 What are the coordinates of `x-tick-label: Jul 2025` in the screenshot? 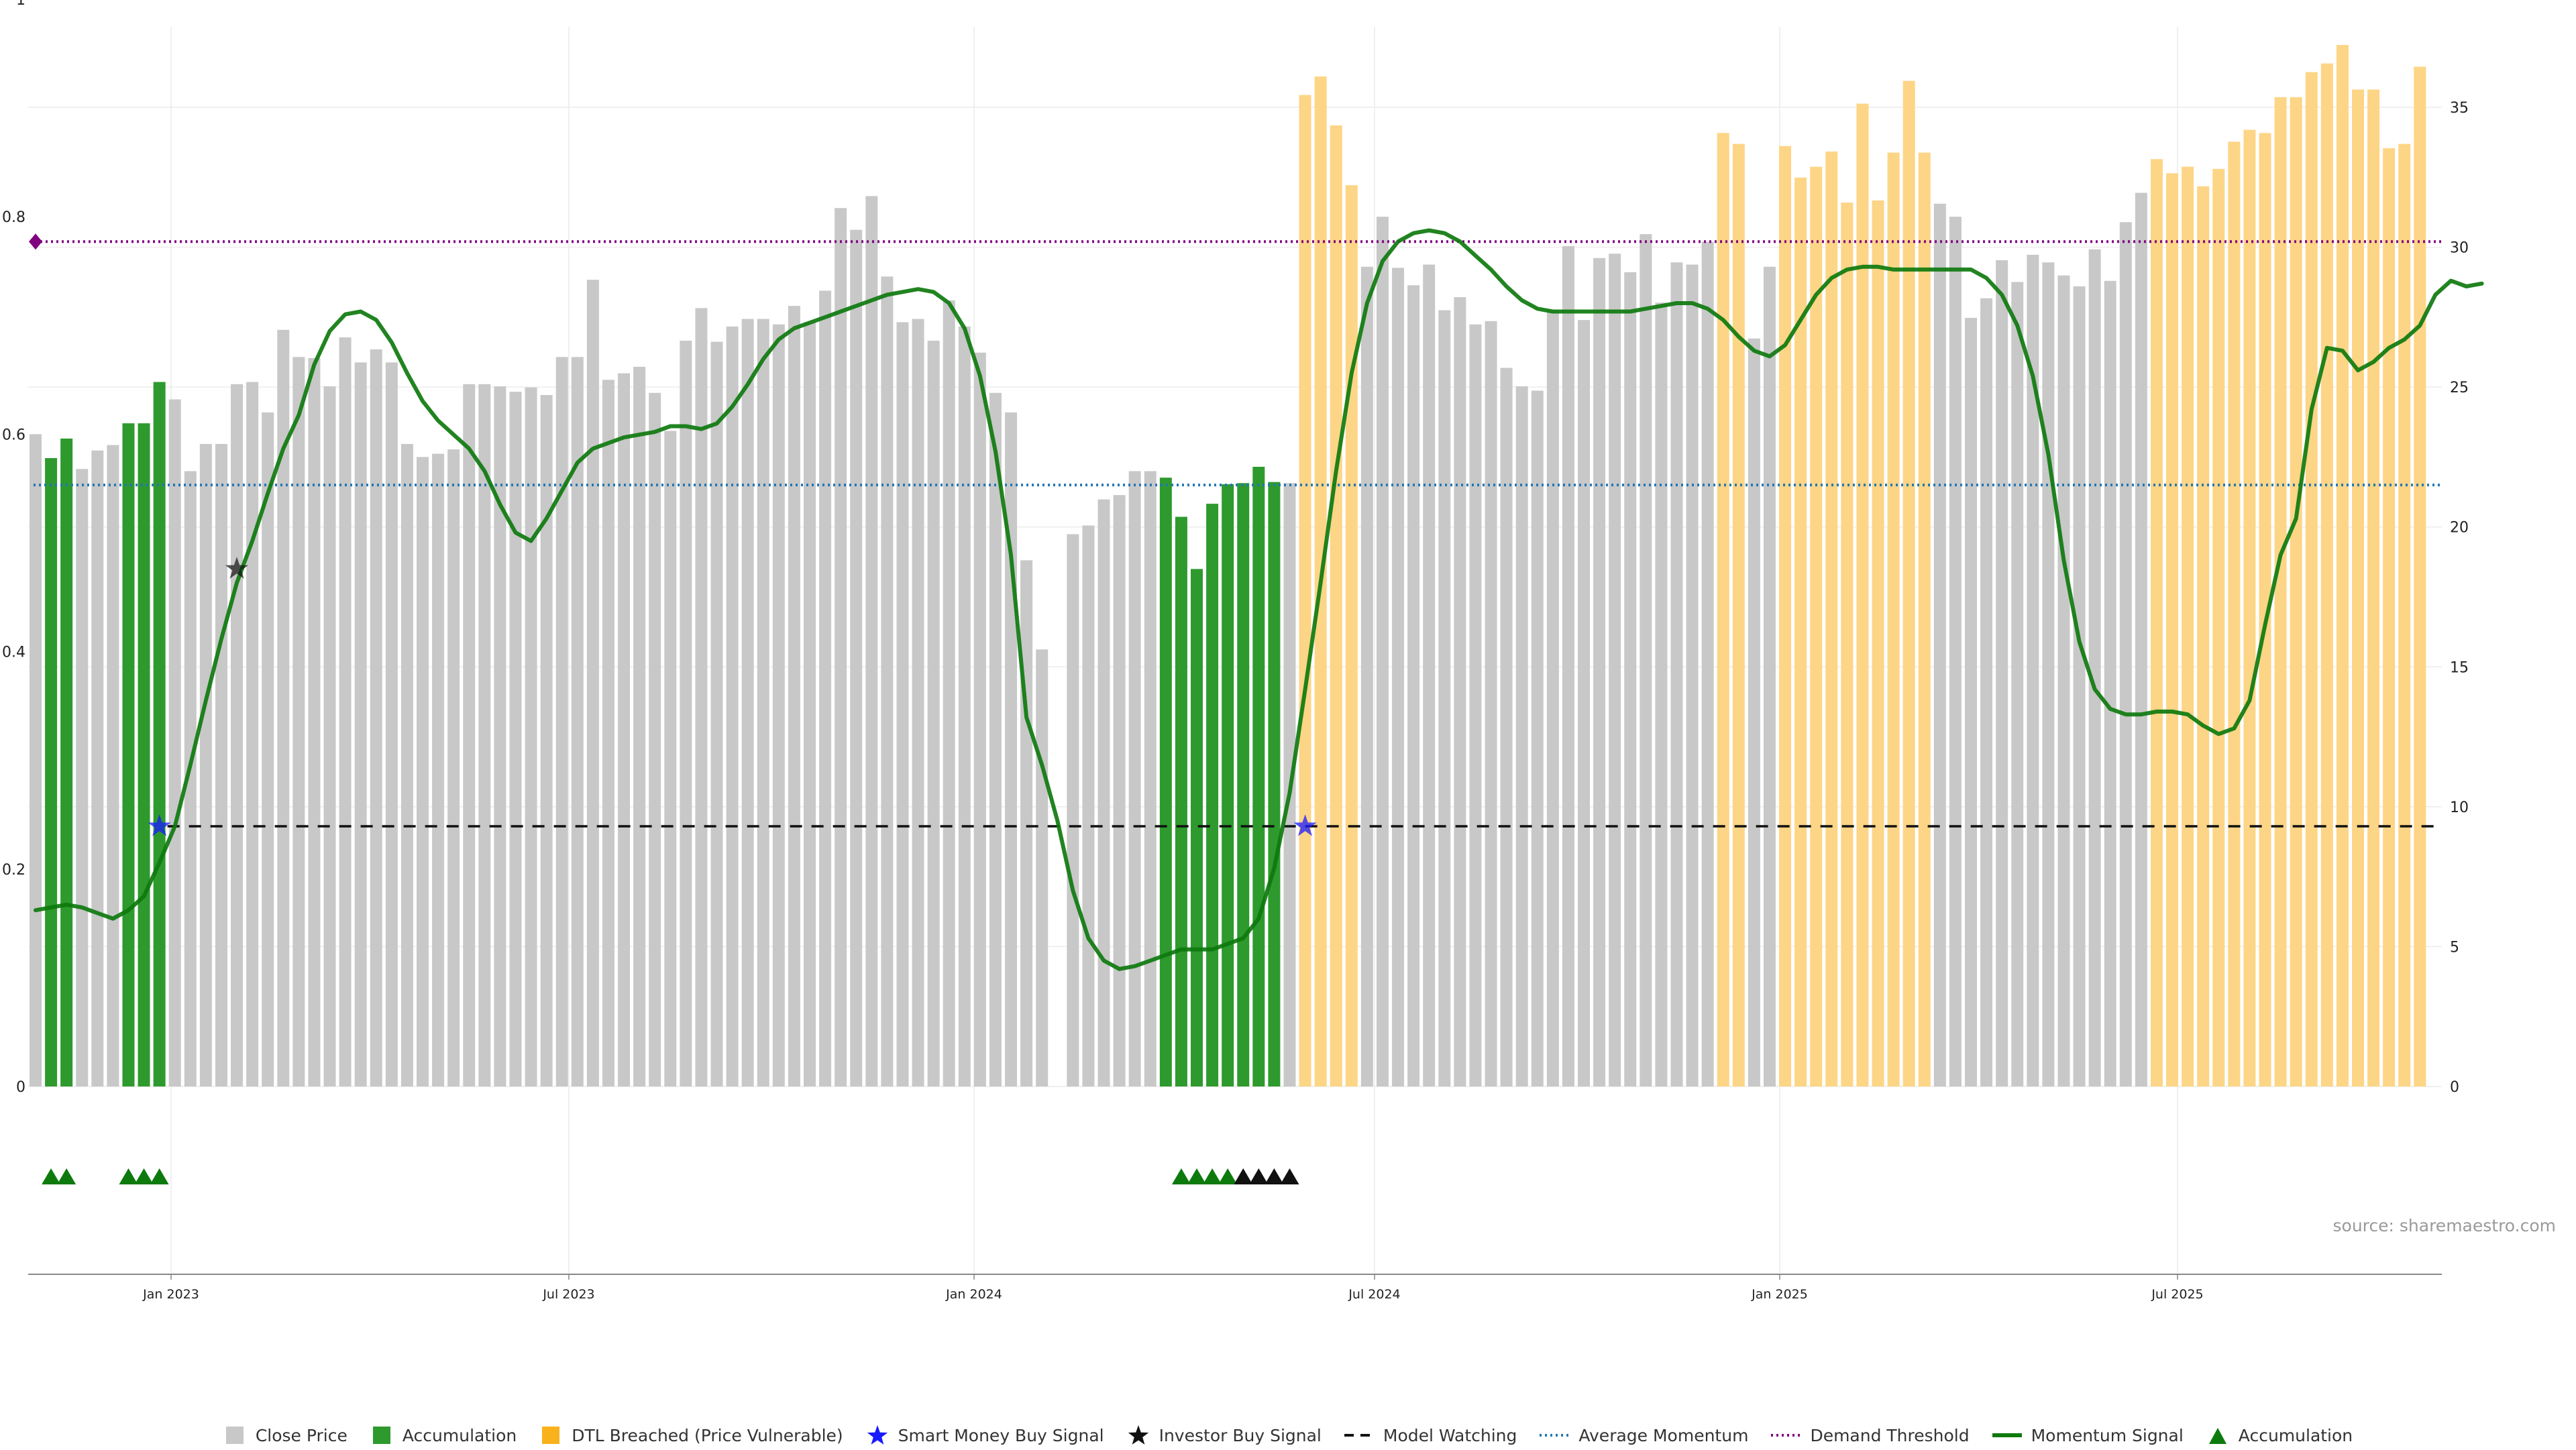 It's located at (2177, 1294).